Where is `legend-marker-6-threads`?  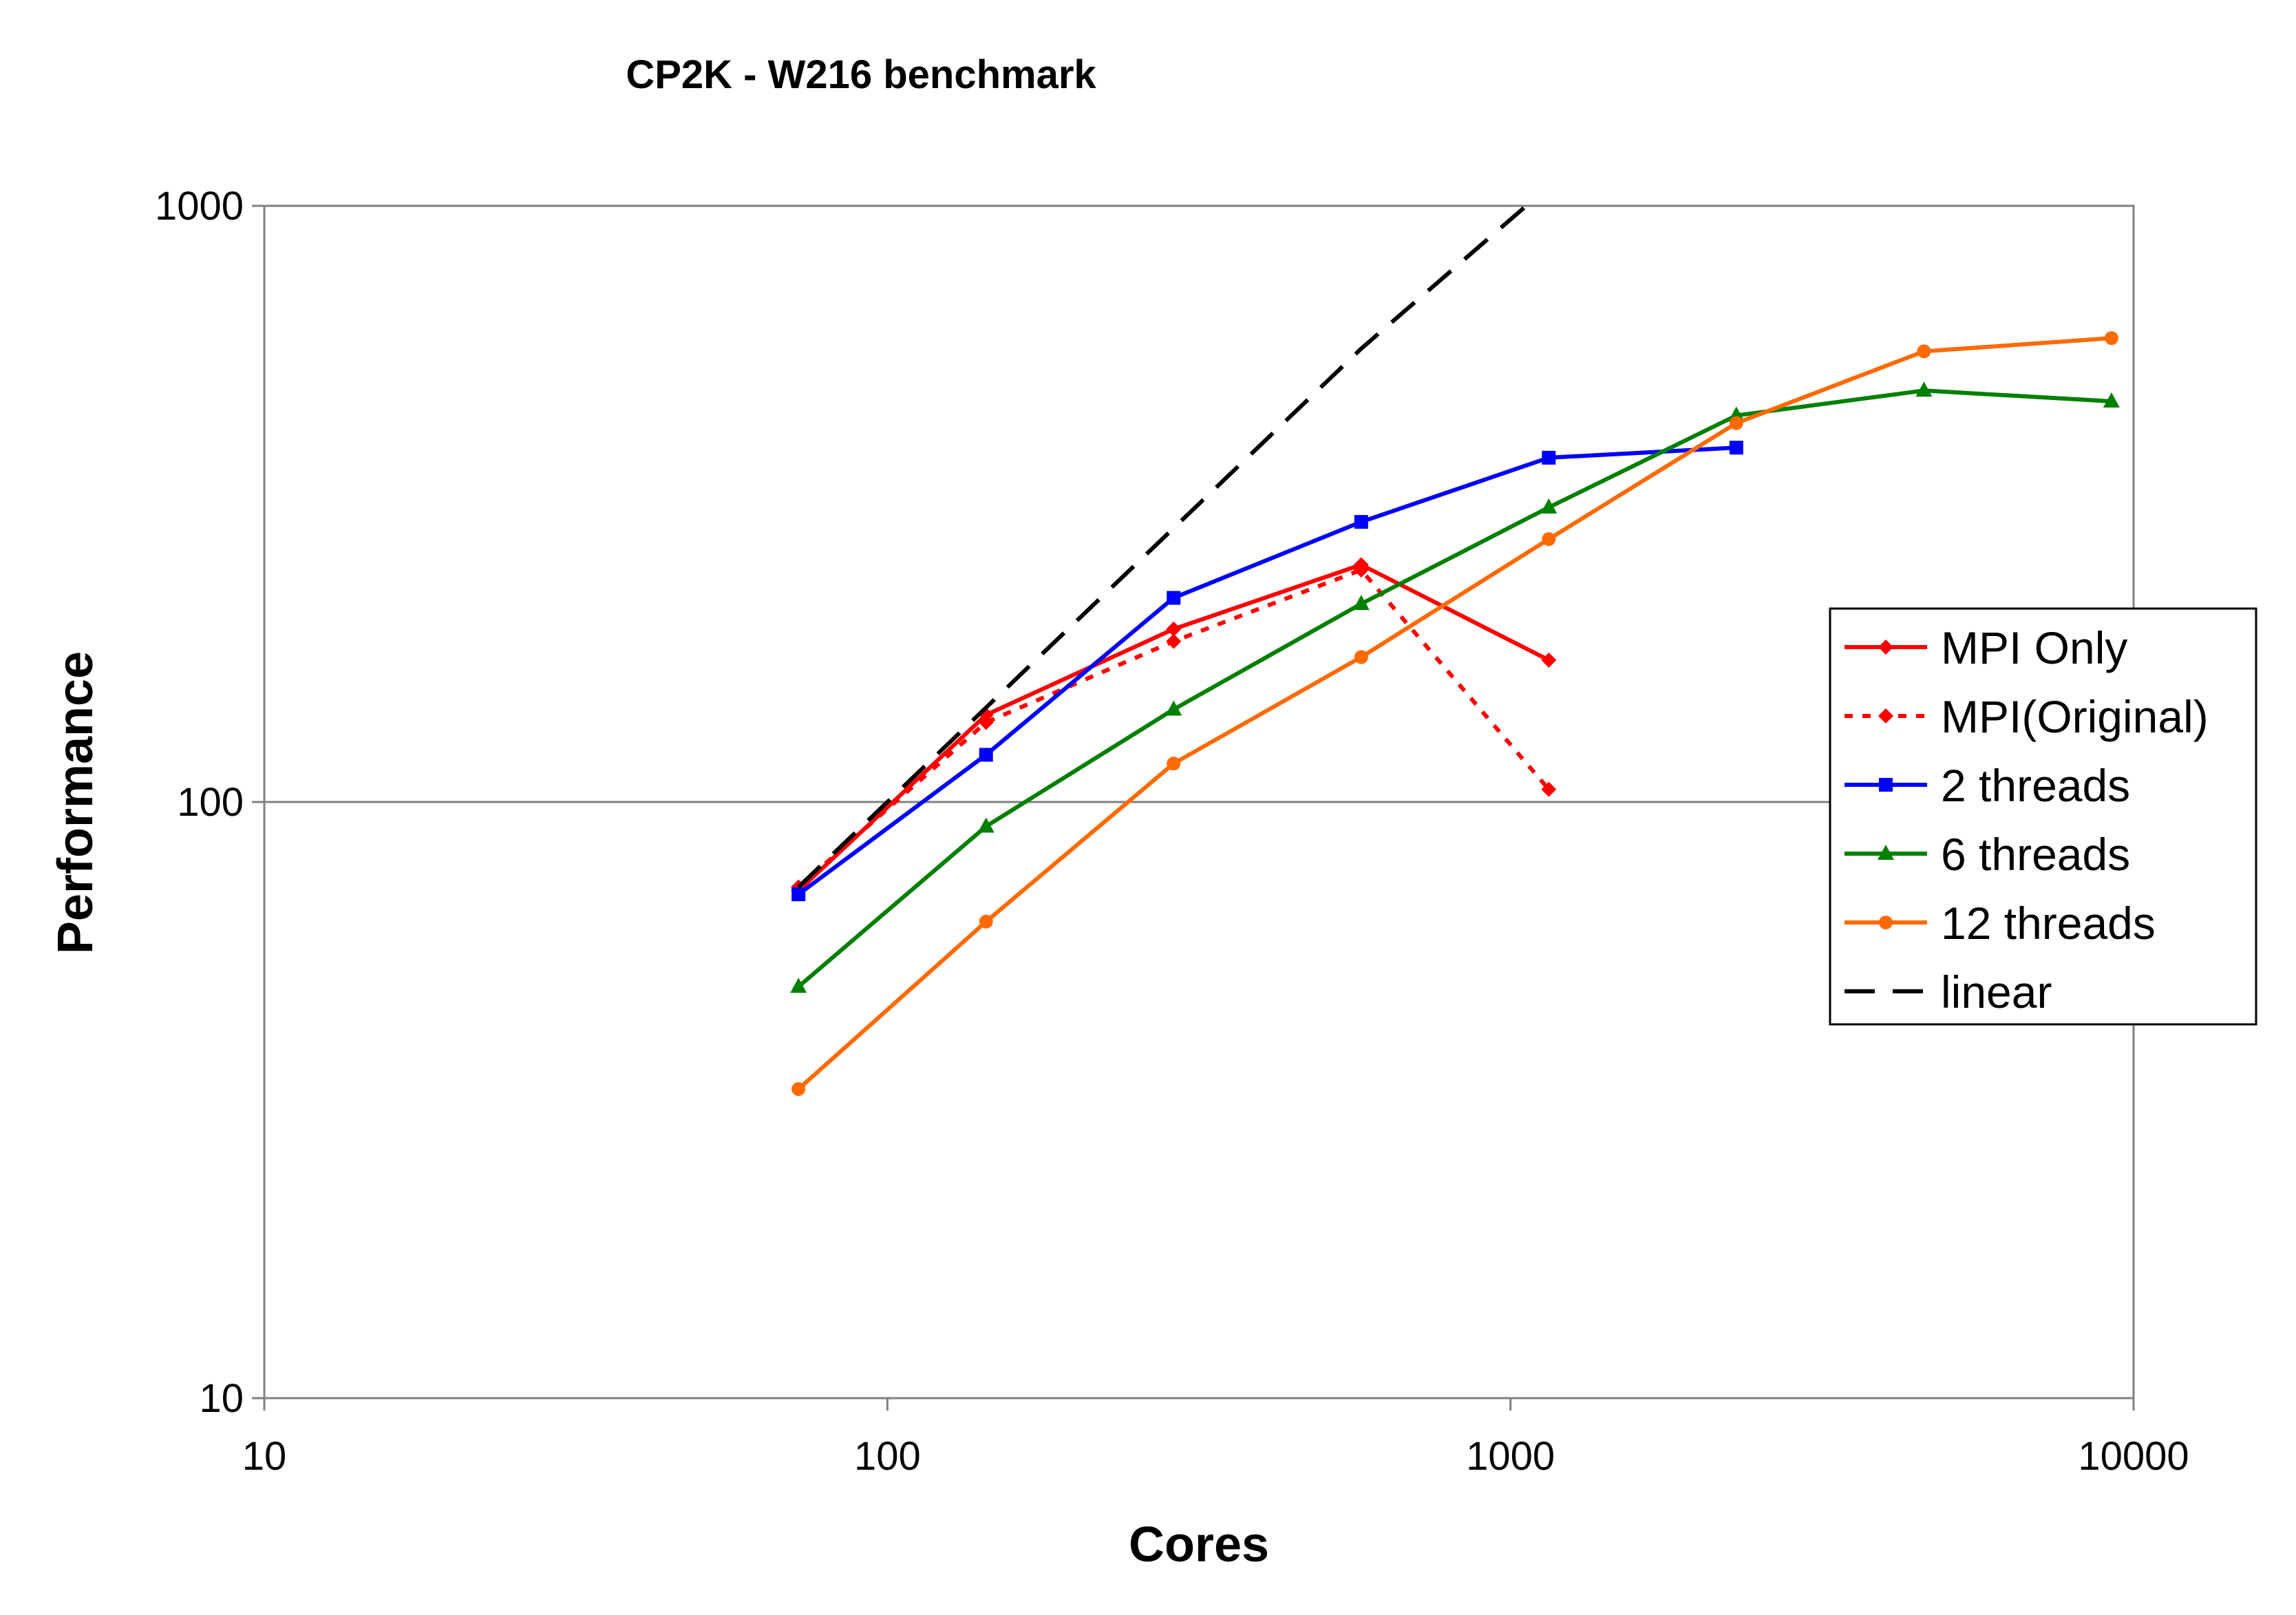 legend-marker-6-threads is located at coordinates (1886, 852).